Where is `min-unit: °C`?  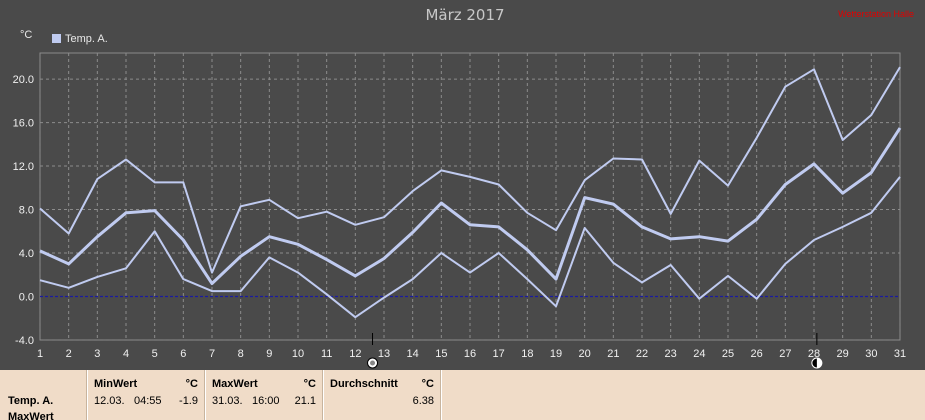
min-unit: °C is located at coordinates (191, 384).